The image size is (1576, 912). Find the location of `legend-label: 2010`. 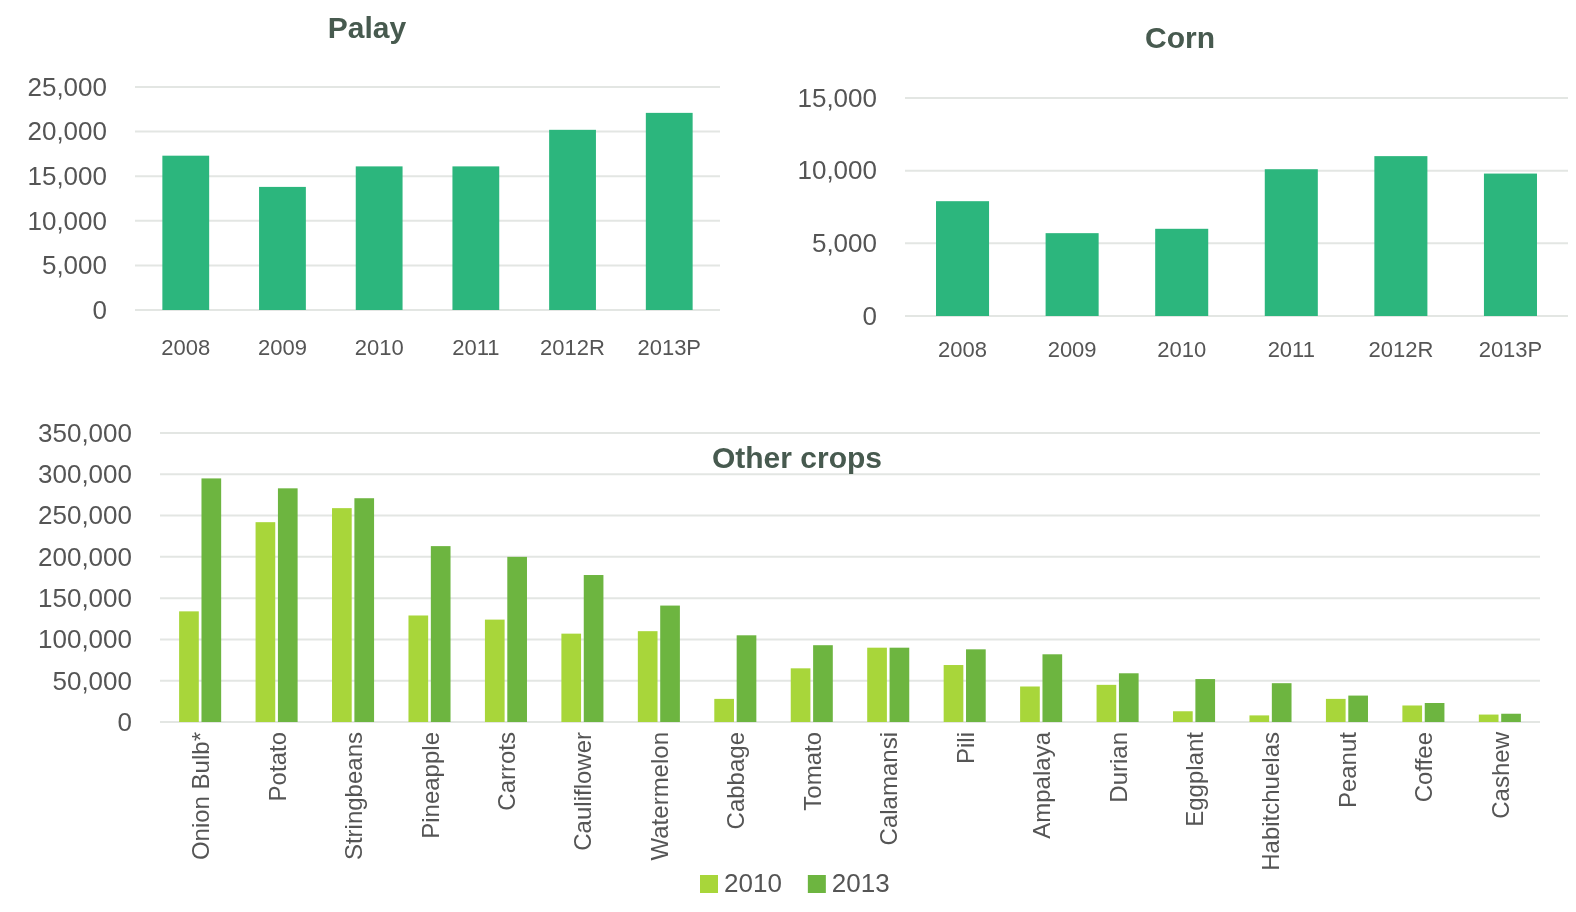

legend-label: 2010 is located at coordinates (753, 883).